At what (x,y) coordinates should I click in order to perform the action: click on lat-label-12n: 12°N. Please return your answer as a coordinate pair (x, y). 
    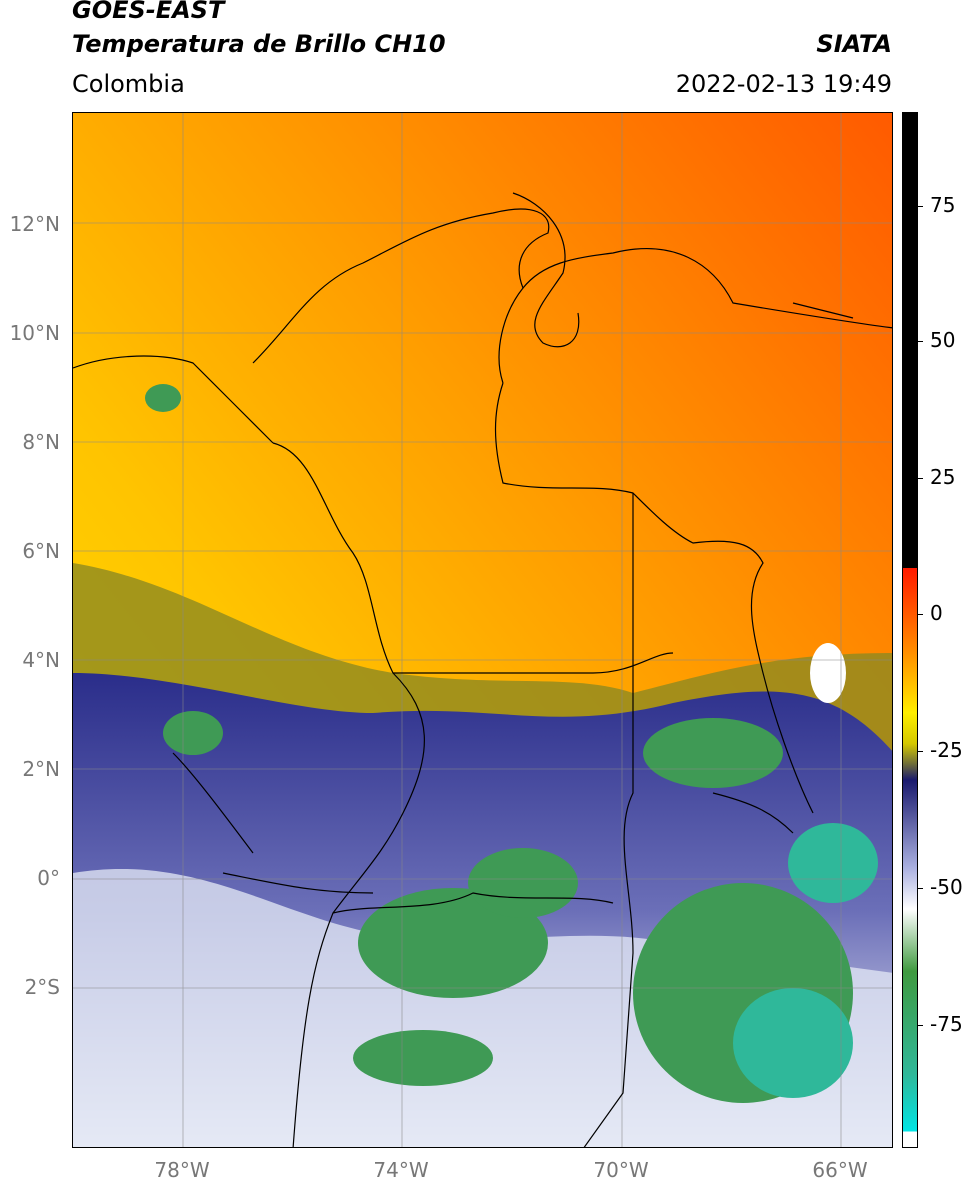
    Looking at the image, I should click on (34, 224).